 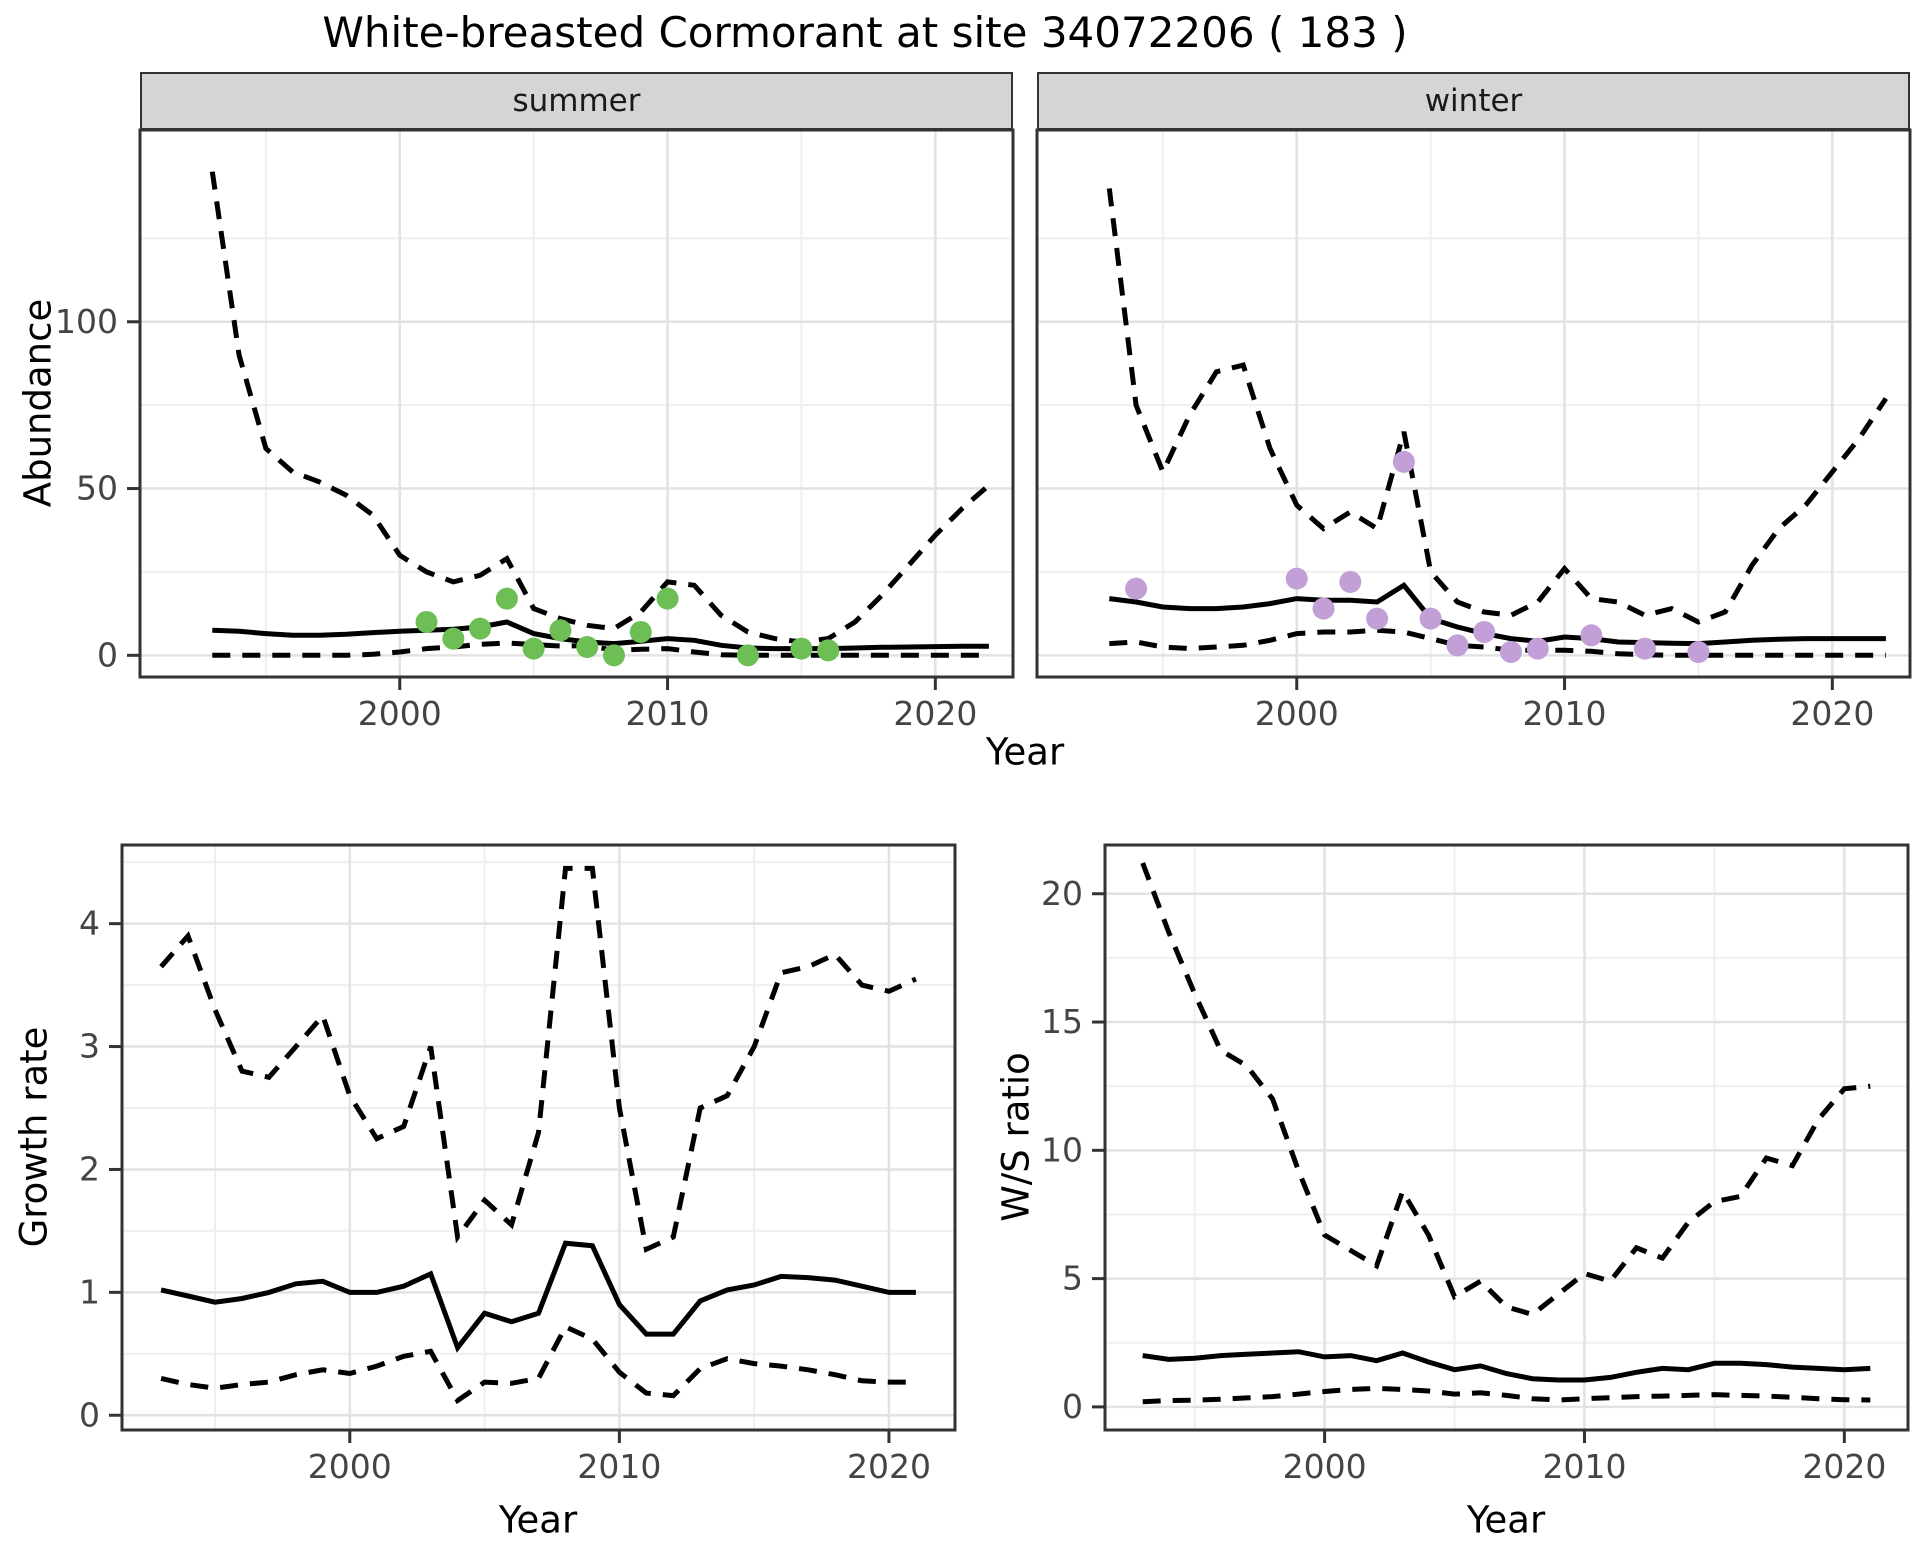 What do you see at coordinates (89, 923) in the screenshot?
I see `y-tick-label: 4` at bounding box center [89, 923].